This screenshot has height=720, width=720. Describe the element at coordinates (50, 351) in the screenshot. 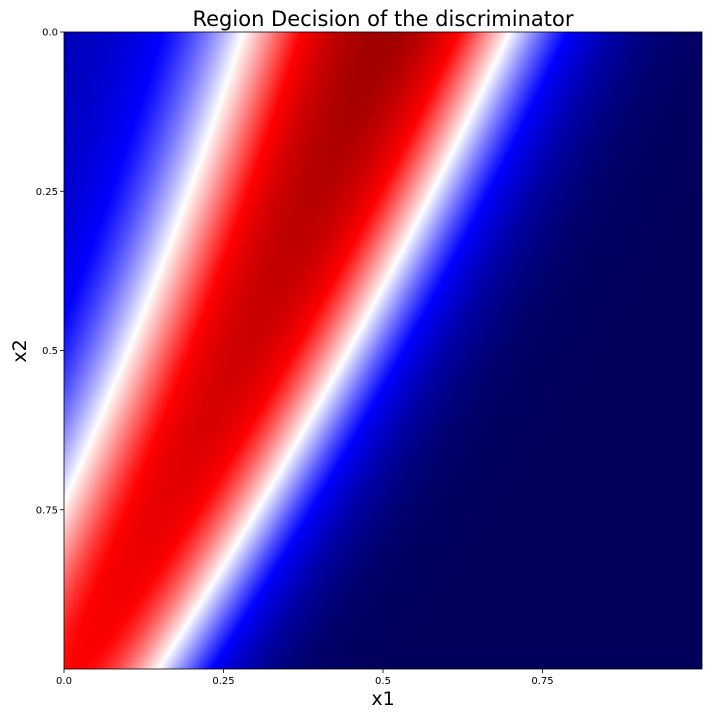

I see `y-tick-label: 0.5` at that location.